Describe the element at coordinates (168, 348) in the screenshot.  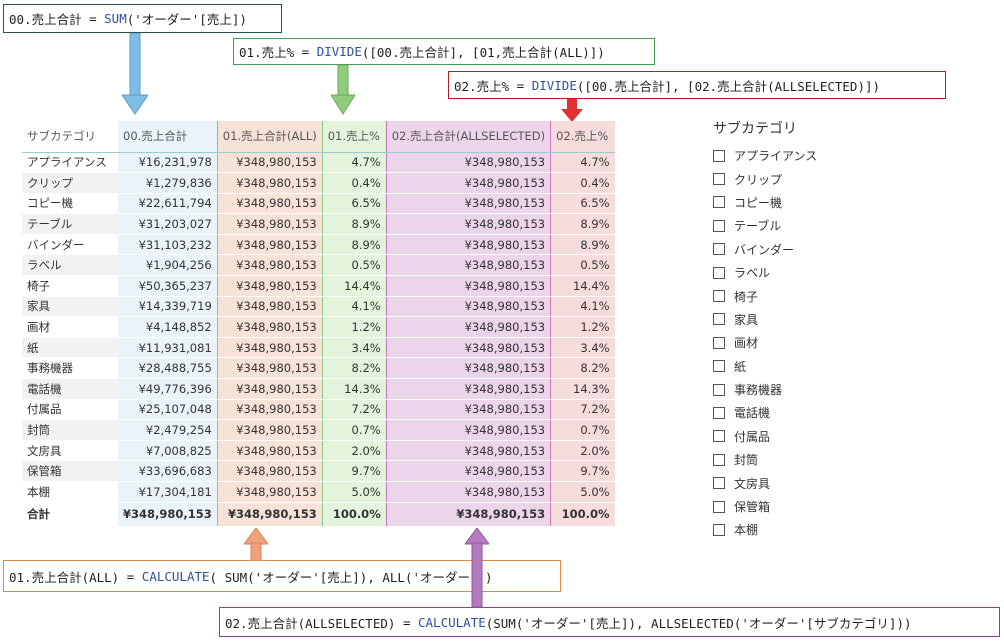
I see `table-cell: ¥11,931,081` at that location.